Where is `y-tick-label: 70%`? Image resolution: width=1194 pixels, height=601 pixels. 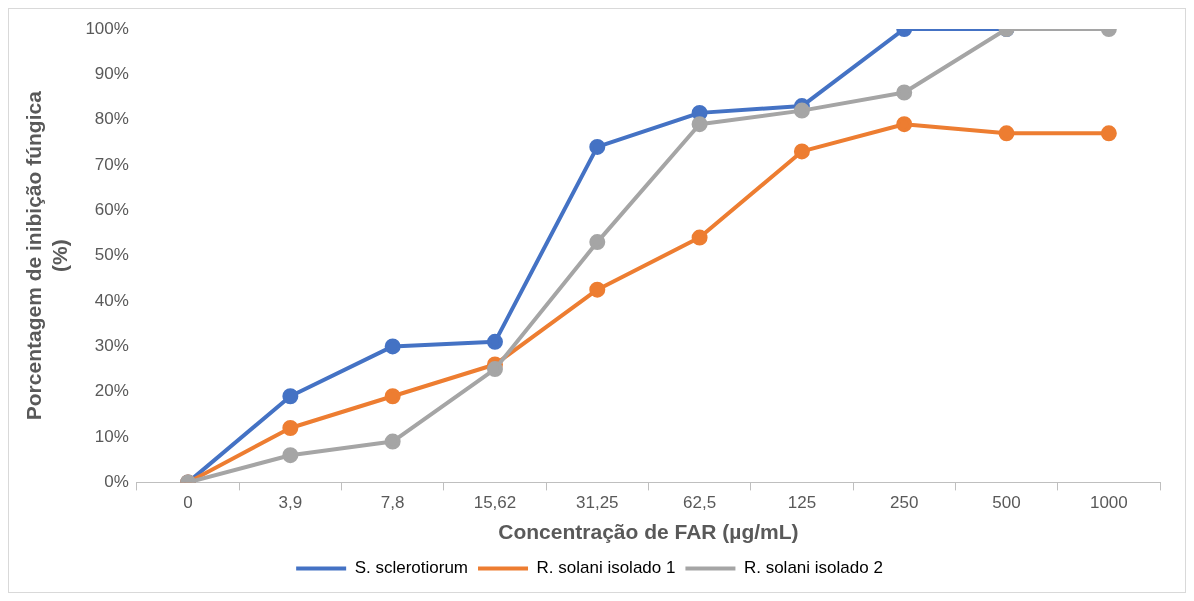
y-tick-label: 70% is located at coordinates (111, 164).